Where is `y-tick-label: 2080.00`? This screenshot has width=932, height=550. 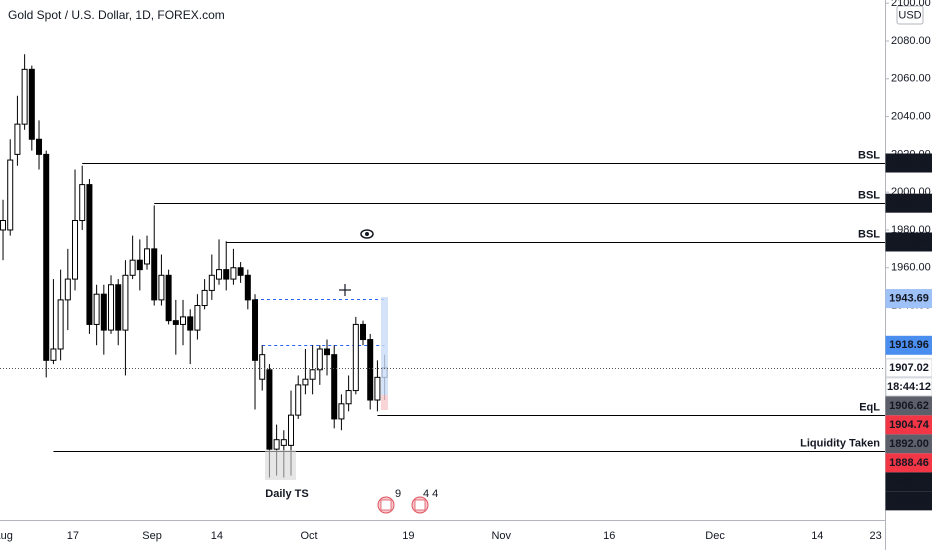
y-tick-label: 2080.00 is located at coordinates (911, 41).